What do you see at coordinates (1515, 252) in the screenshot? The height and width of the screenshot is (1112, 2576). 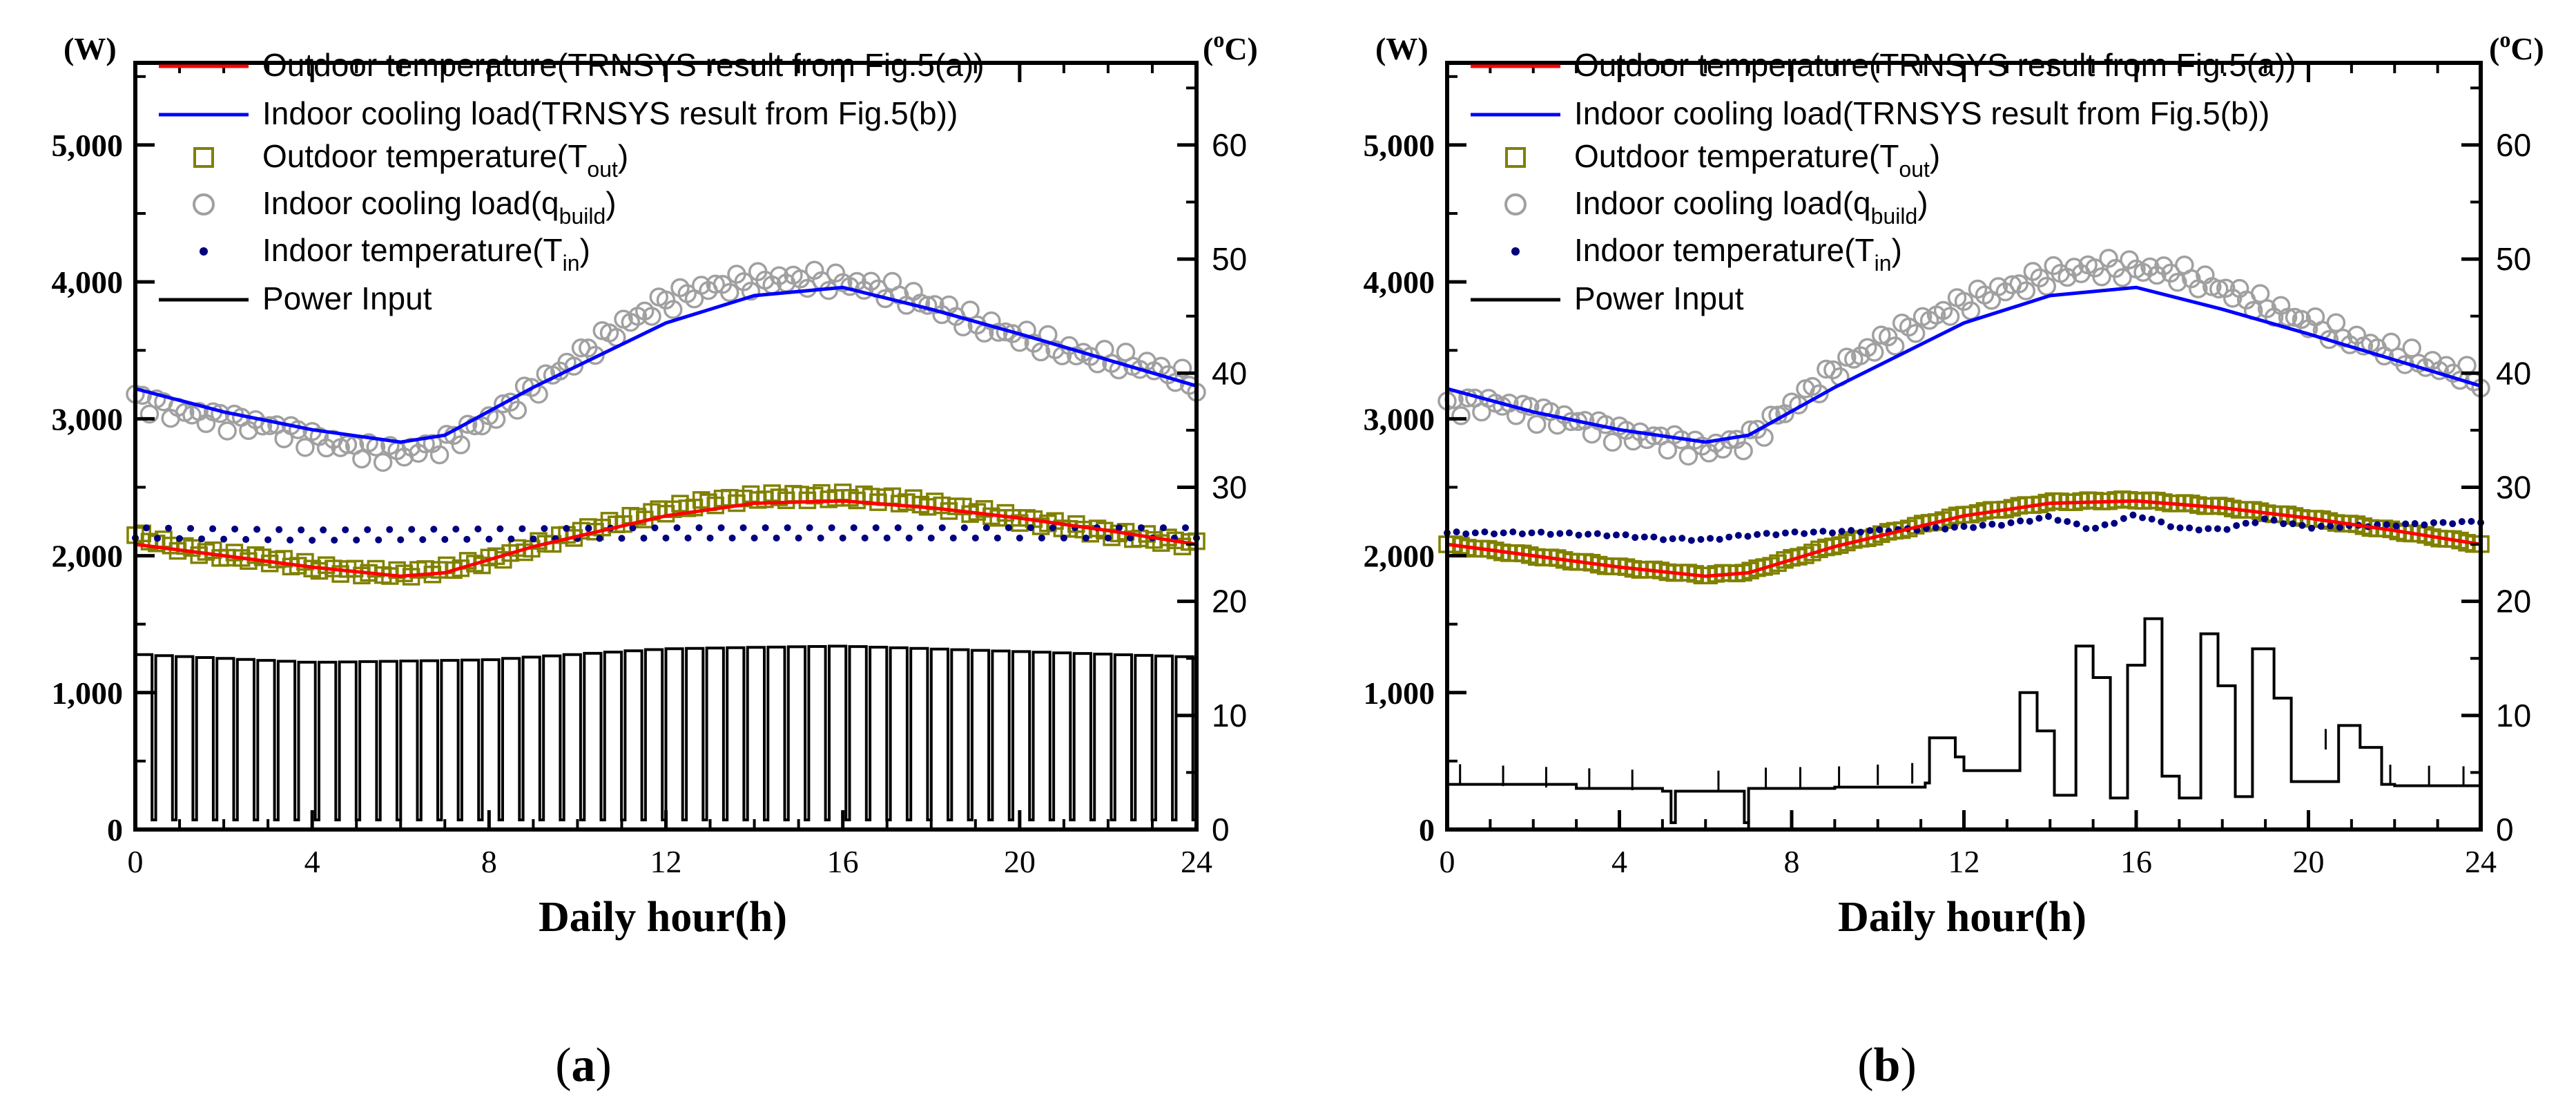 I see `legend-symbol-indoor-temp-b` at bounding box center [1515, 252].